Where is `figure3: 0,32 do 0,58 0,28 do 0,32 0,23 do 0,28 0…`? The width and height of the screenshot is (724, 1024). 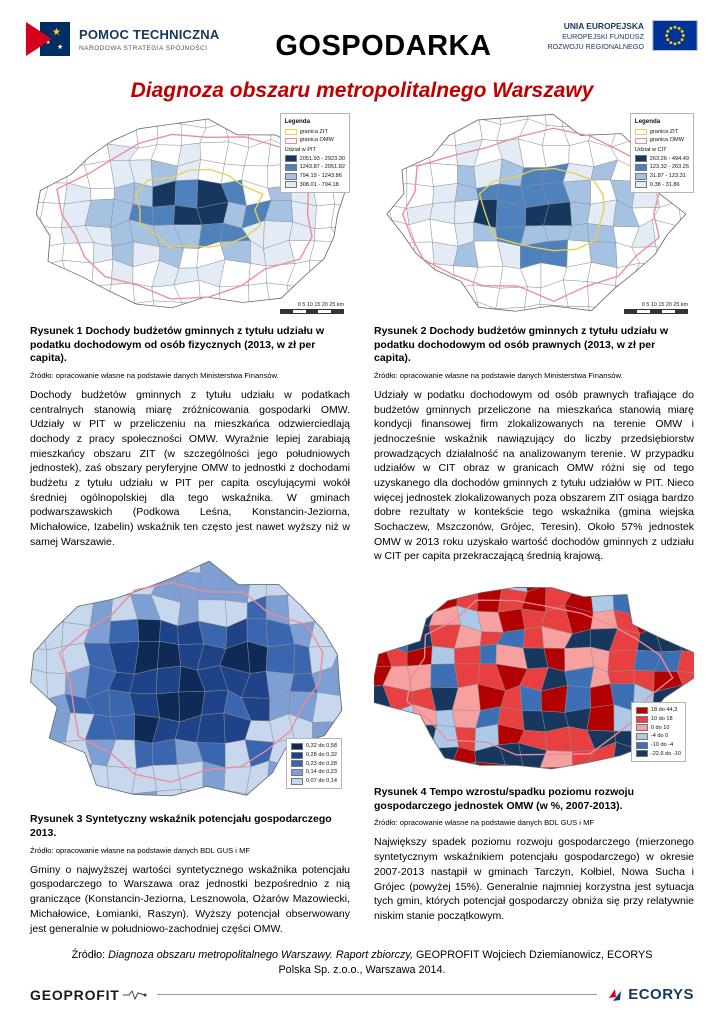
figure3: 0,32 do 0,58 0,28 do 0,32 0,23 do 0,28 0… is located at coordinates (190, 682).